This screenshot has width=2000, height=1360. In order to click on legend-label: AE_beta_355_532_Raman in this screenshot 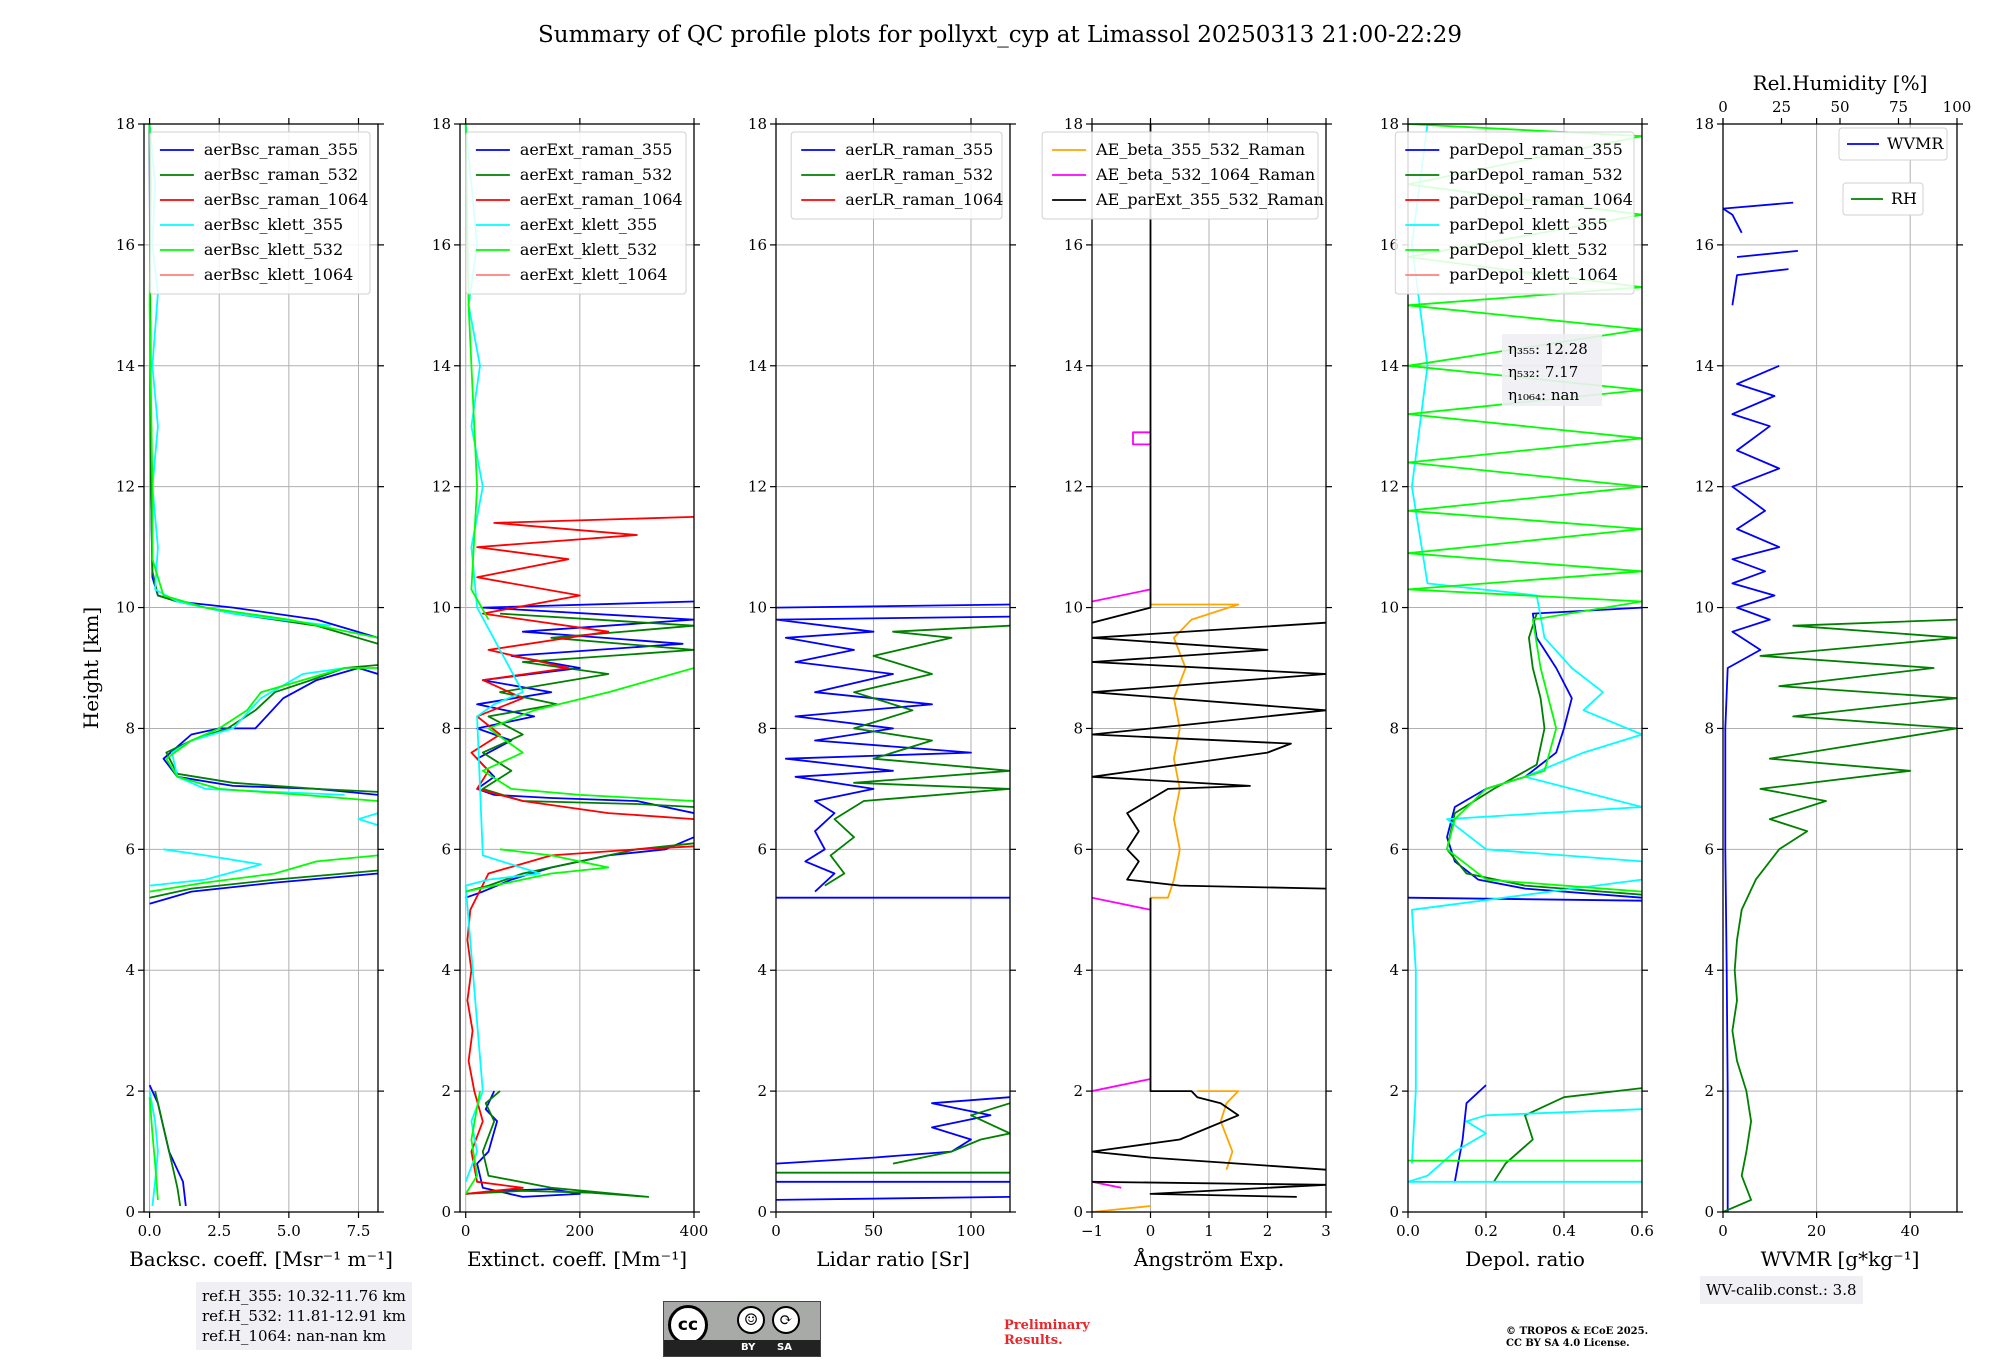, I will do `click(1200, 149)`.